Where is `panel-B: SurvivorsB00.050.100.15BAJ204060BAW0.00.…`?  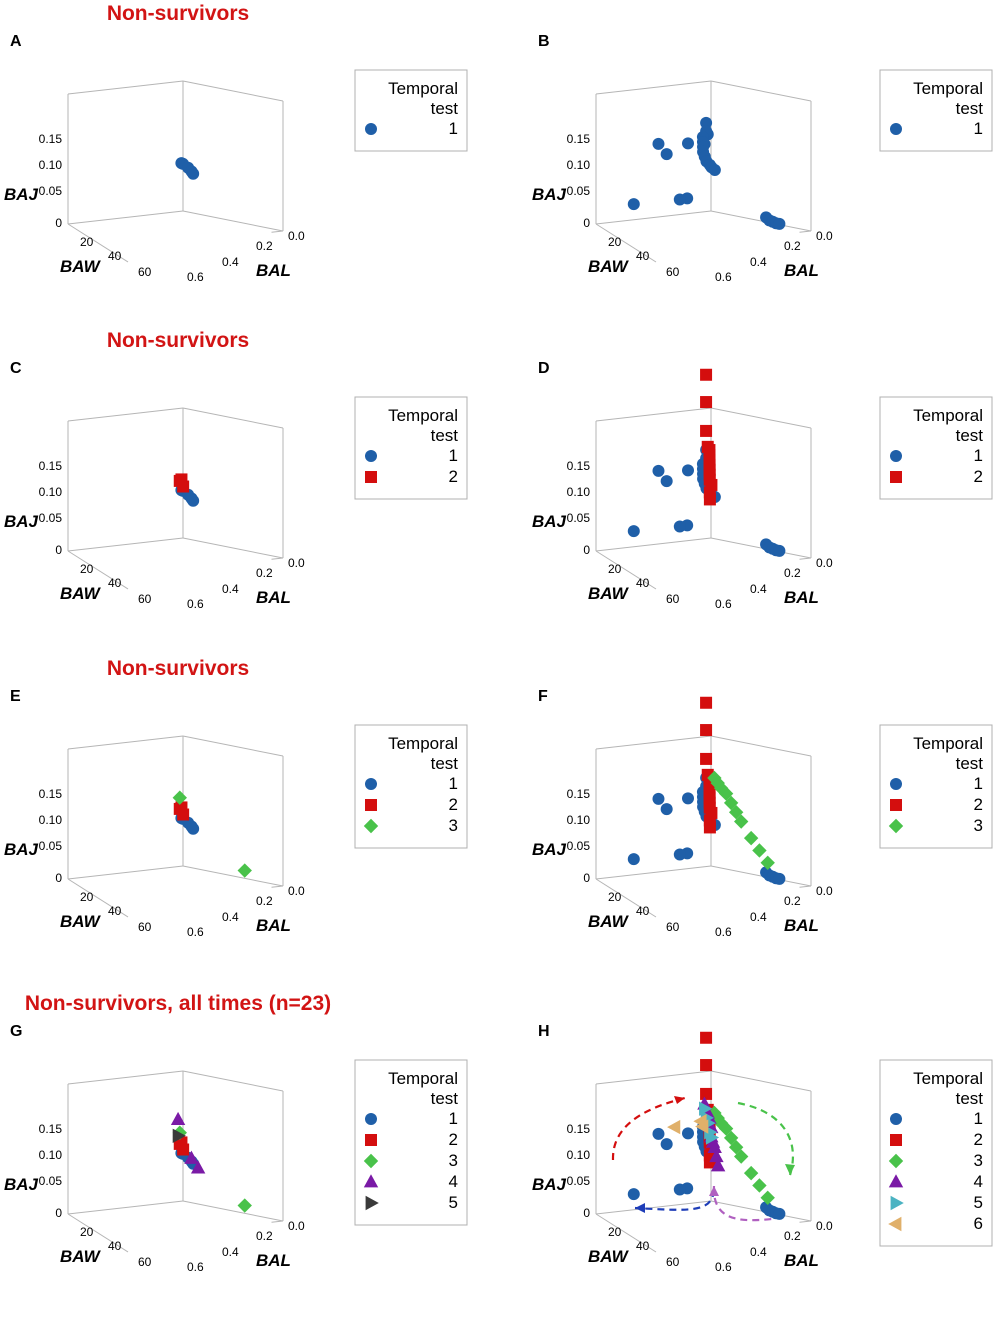
panel-B: SurvivorsB00.050.100.15BAJ204060BAW0.00.… is located at coordinates (762, 158).